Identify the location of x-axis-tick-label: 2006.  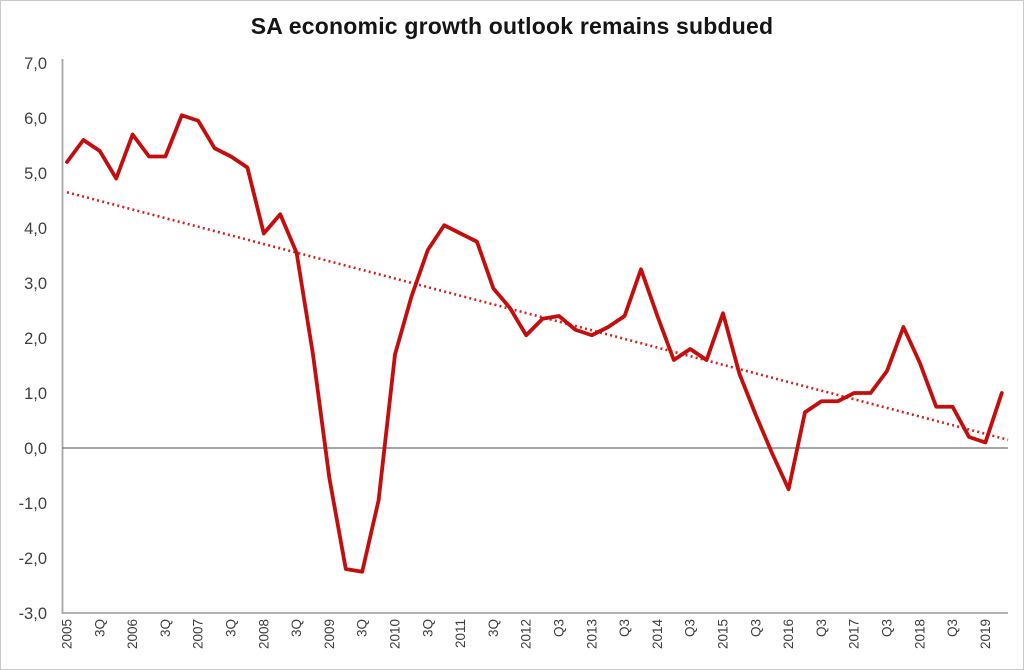
(132, 634).